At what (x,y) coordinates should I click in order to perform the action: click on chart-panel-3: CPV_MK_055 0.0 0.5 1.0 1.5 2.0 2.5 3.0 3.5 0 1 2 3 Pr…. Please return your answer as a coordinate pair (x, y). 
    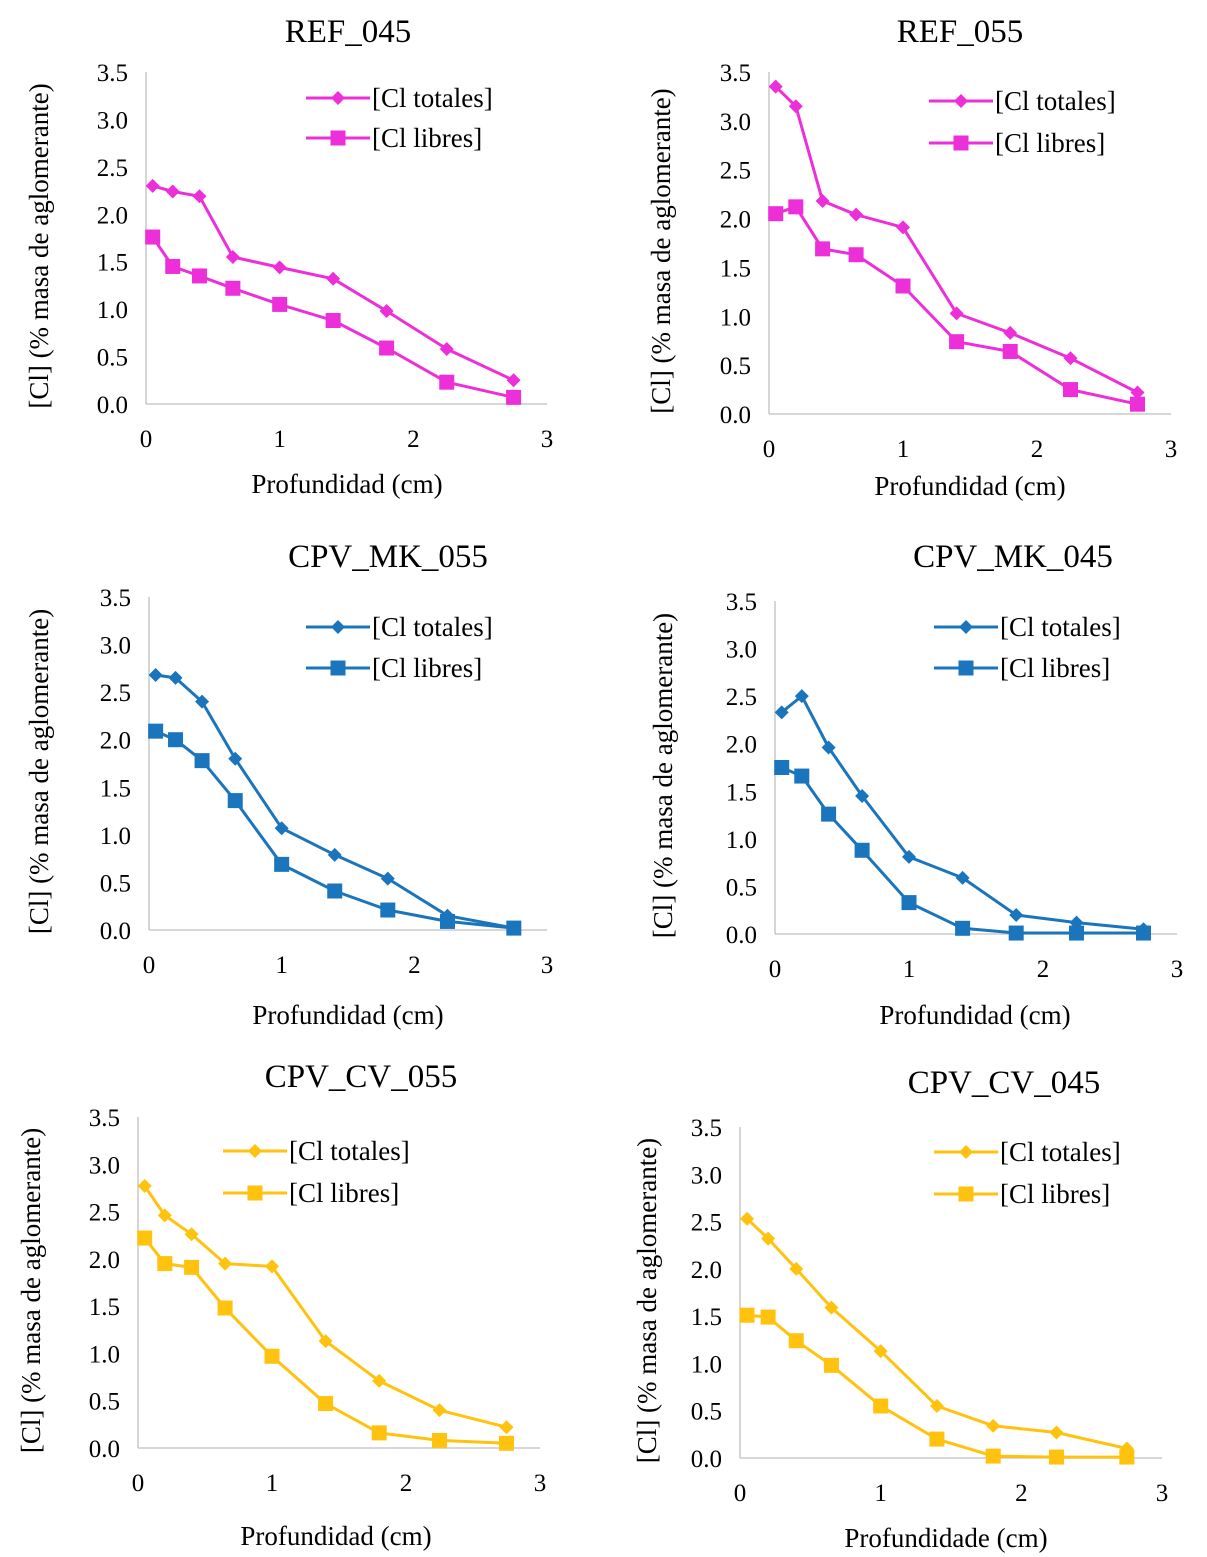
    Looking at the image, I should click on (288, 784).